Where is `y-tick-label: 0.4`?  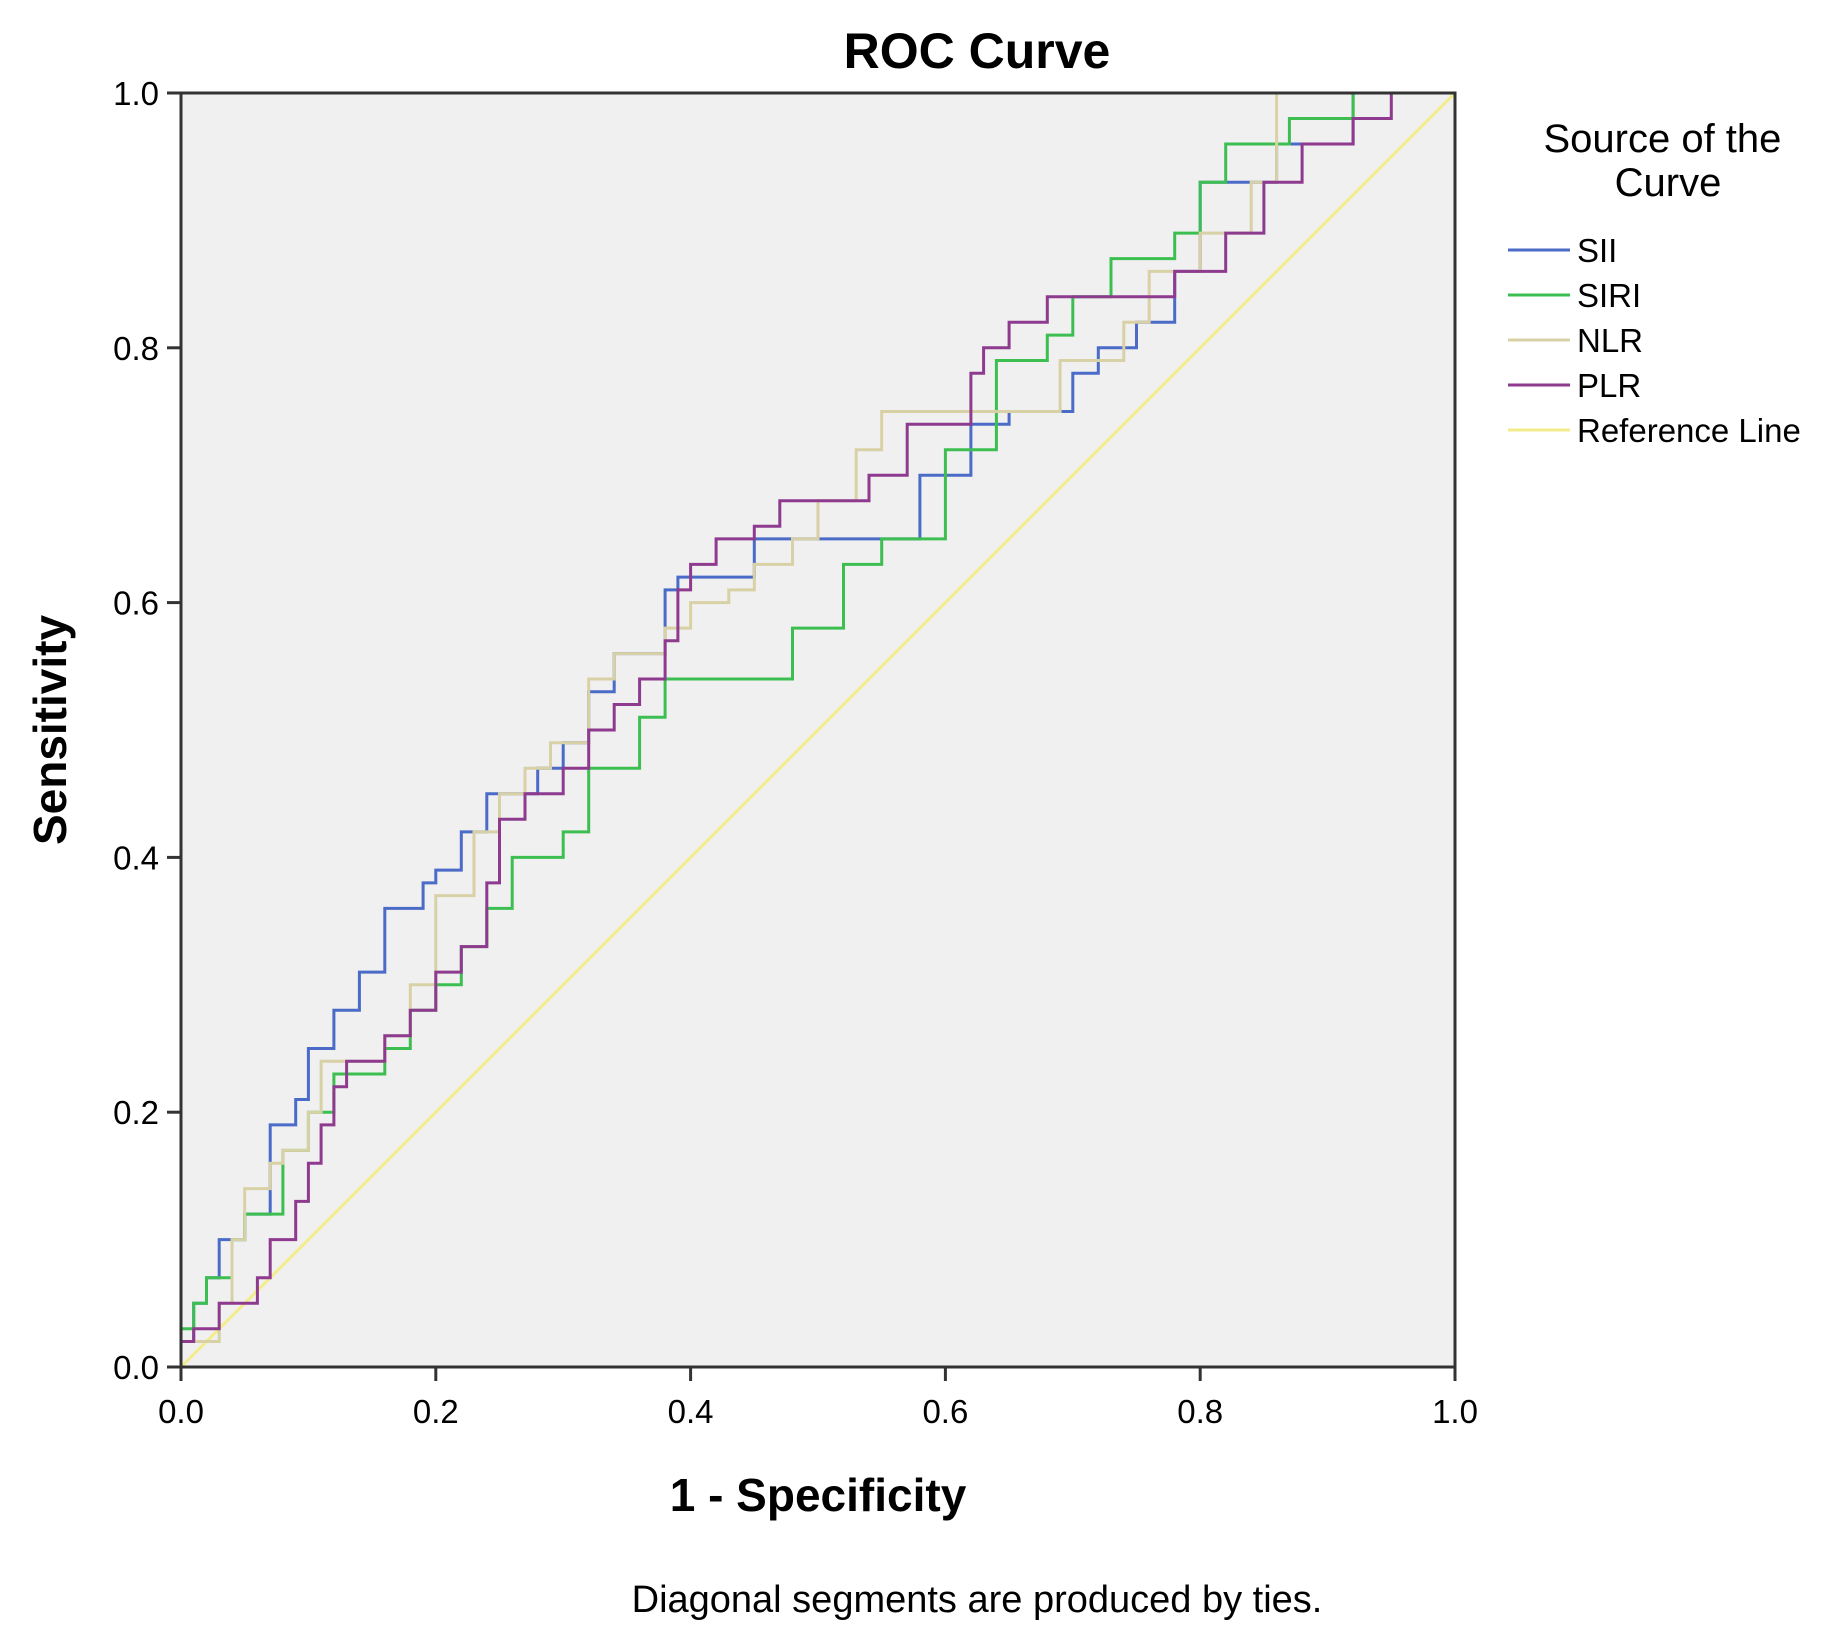 y-tick-label: 0.4 is located at coordinates (136, 857).